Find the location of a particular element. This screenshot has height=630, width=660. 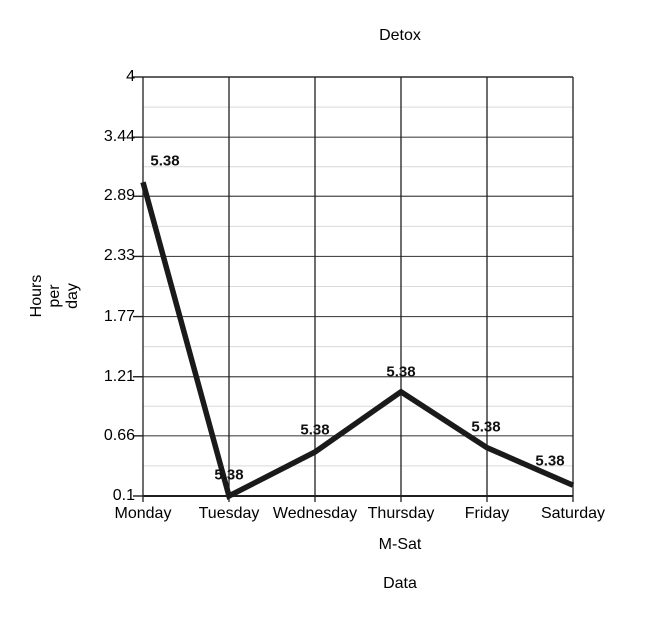

y-tick-label: 0.1 is located at coordinates (123, 495).